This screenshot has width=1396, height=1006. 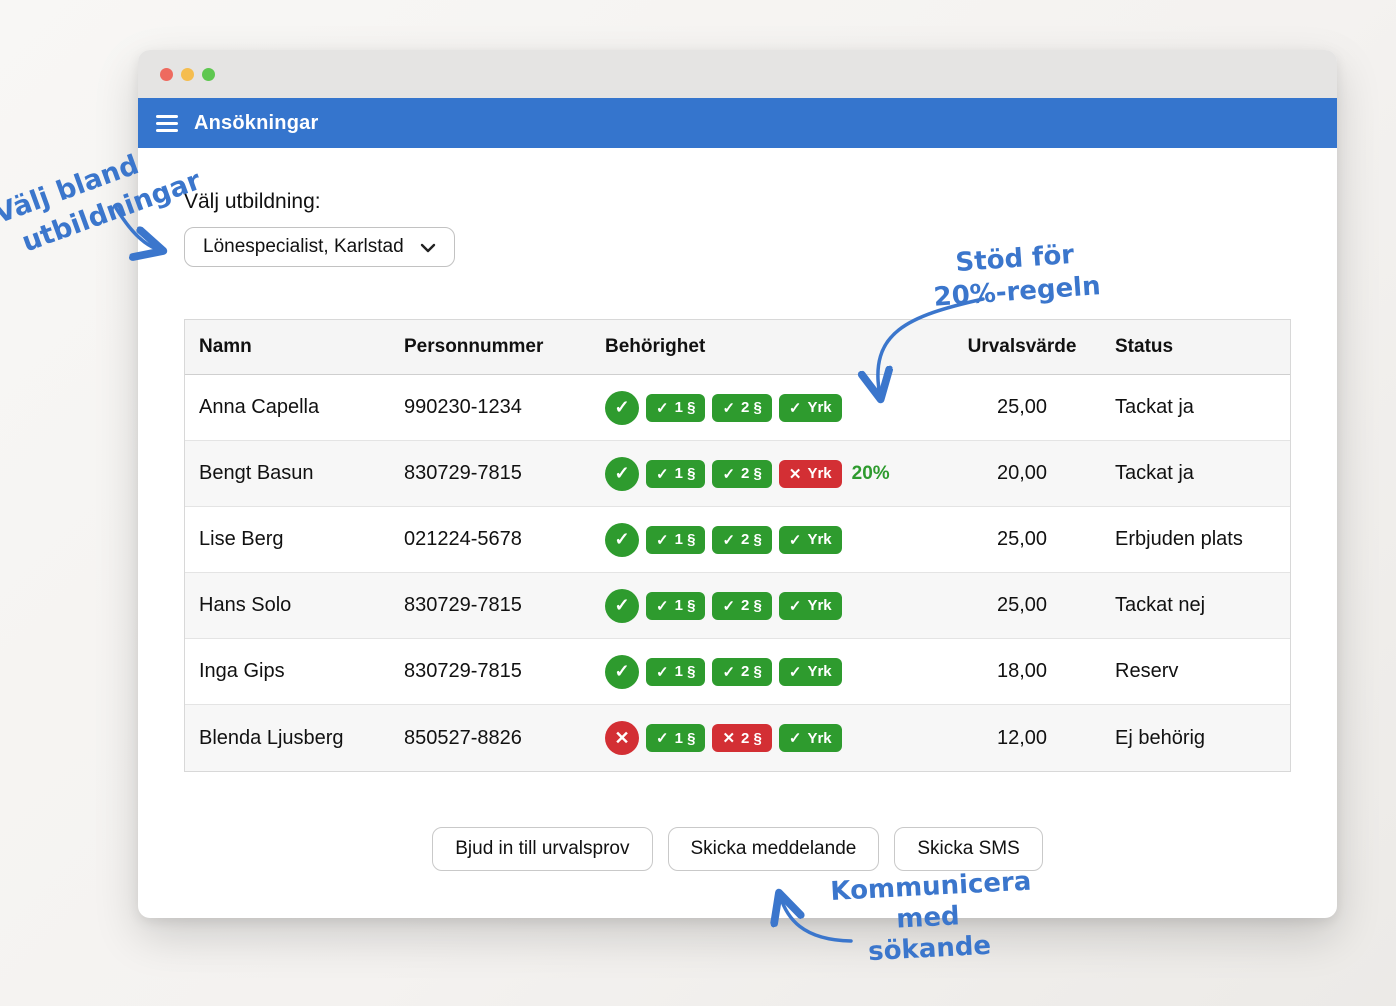 I want to click on hamburger-menu-icon, so click(x=167, y=123).